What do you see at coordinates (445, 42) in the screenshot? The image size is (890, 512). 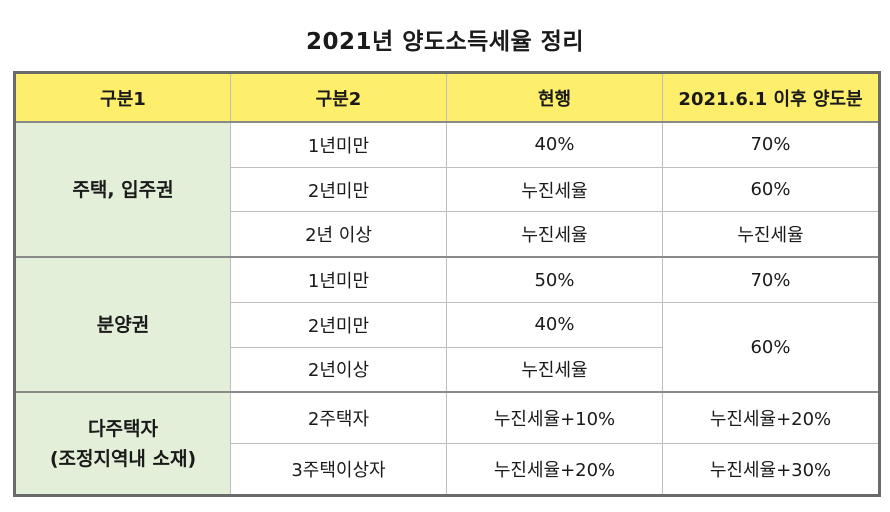 I see `page-title: 2021년 양도소득세율 정리` at bounding box center [445, 42].